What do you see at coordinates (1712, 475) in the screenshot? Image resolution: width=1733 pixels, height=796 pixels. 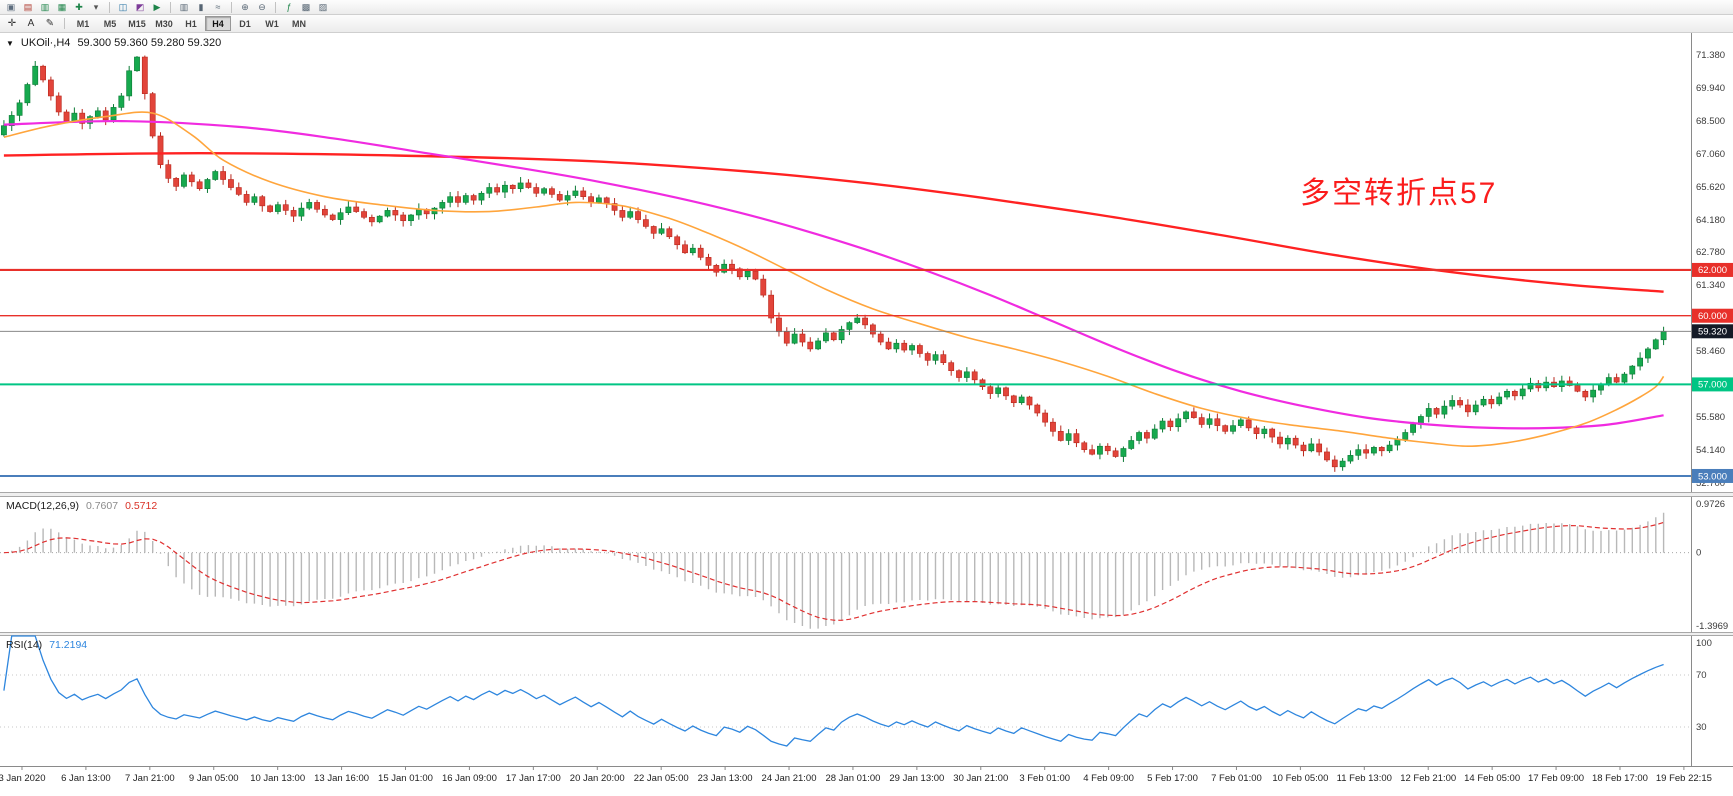 I see `price-badge-53.000: 53.000` at bounding box center [1712, 475].